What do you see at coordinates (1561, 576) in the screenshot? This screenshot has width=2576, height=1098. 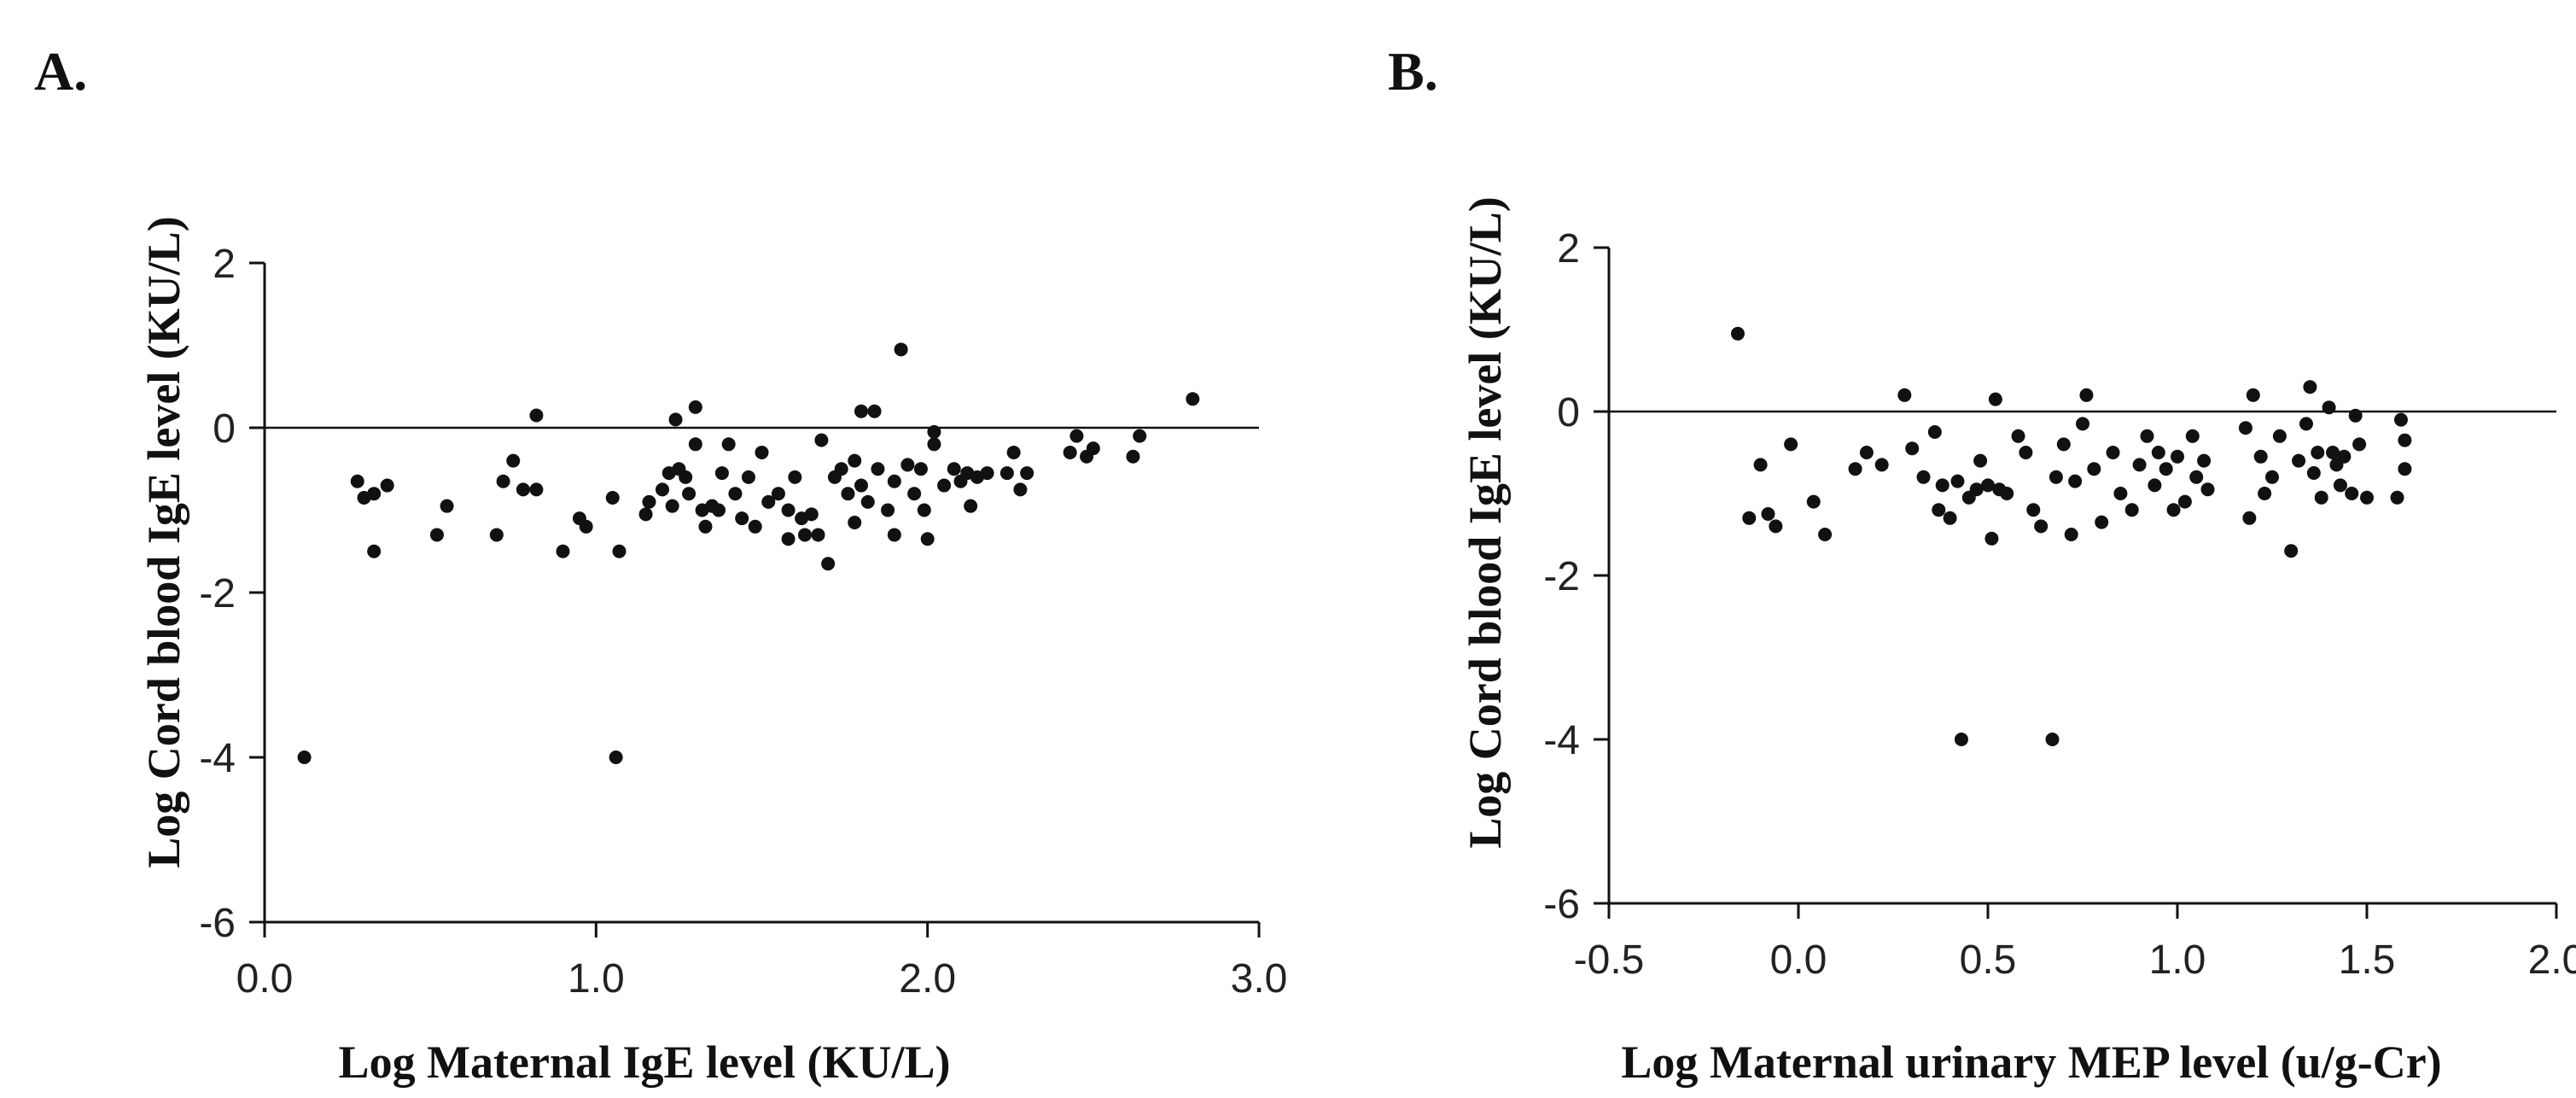 I see `panel-b-y-tick-label: -2` at bounding box center [1561, 576].